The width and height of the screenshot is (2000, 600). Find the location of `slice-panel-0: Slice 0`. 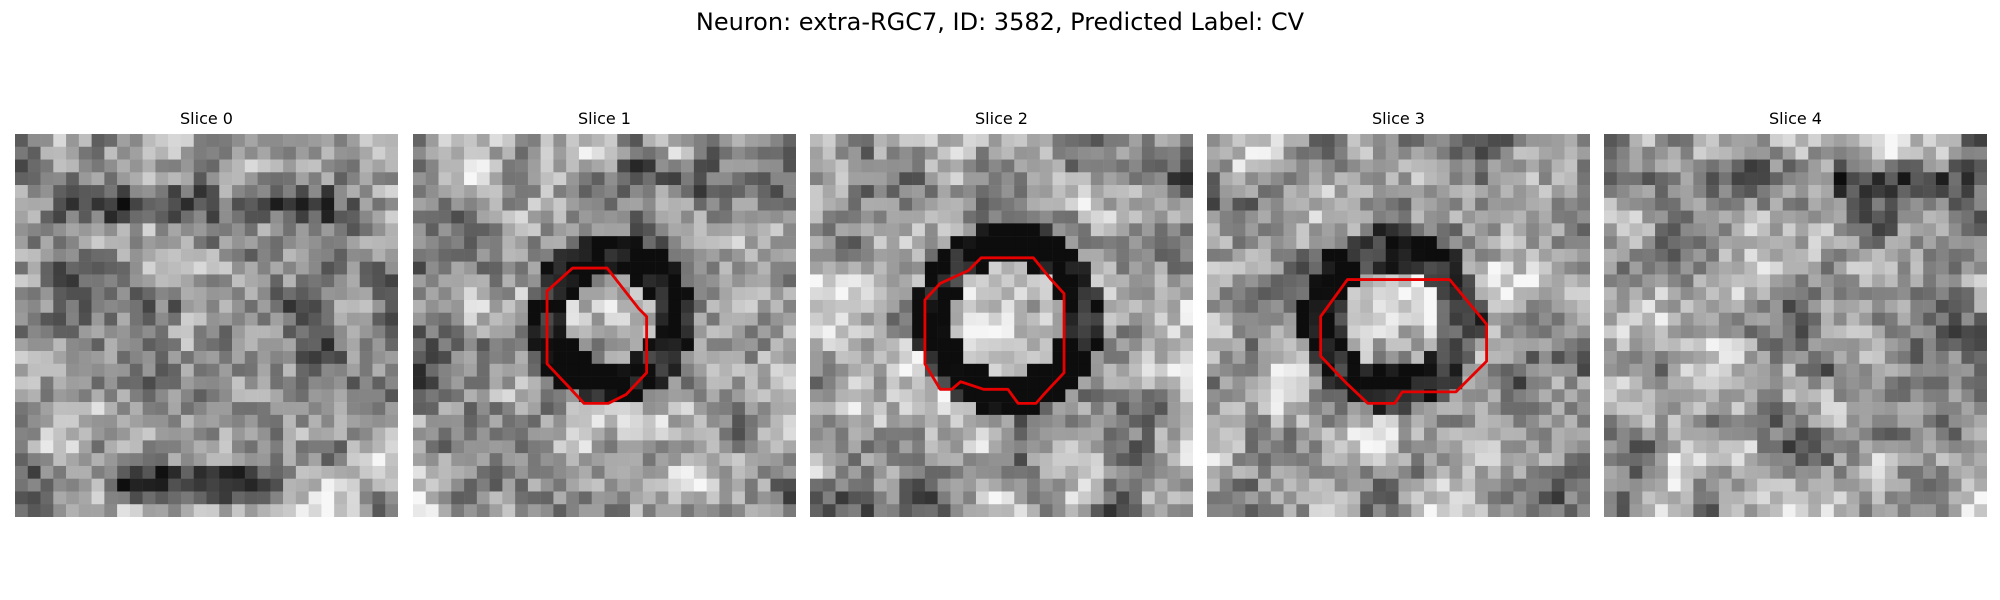

slice-panel-0: Slice 0 is located at coordinates (206, 317).